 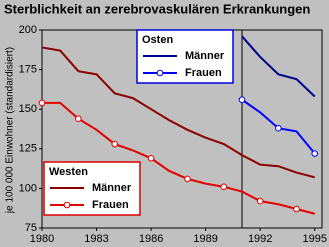 I want to click on y-tick-label: 75, so click(x=31, y=228).